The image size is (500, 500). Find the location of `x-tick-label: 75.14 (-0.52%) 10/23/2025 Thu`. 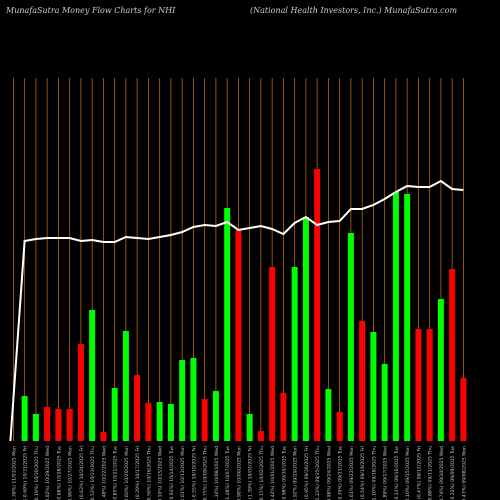

x-tick-label: 75.14 (-0.52%) 10/23/2025 Thu is located at coordinates (93, 473).